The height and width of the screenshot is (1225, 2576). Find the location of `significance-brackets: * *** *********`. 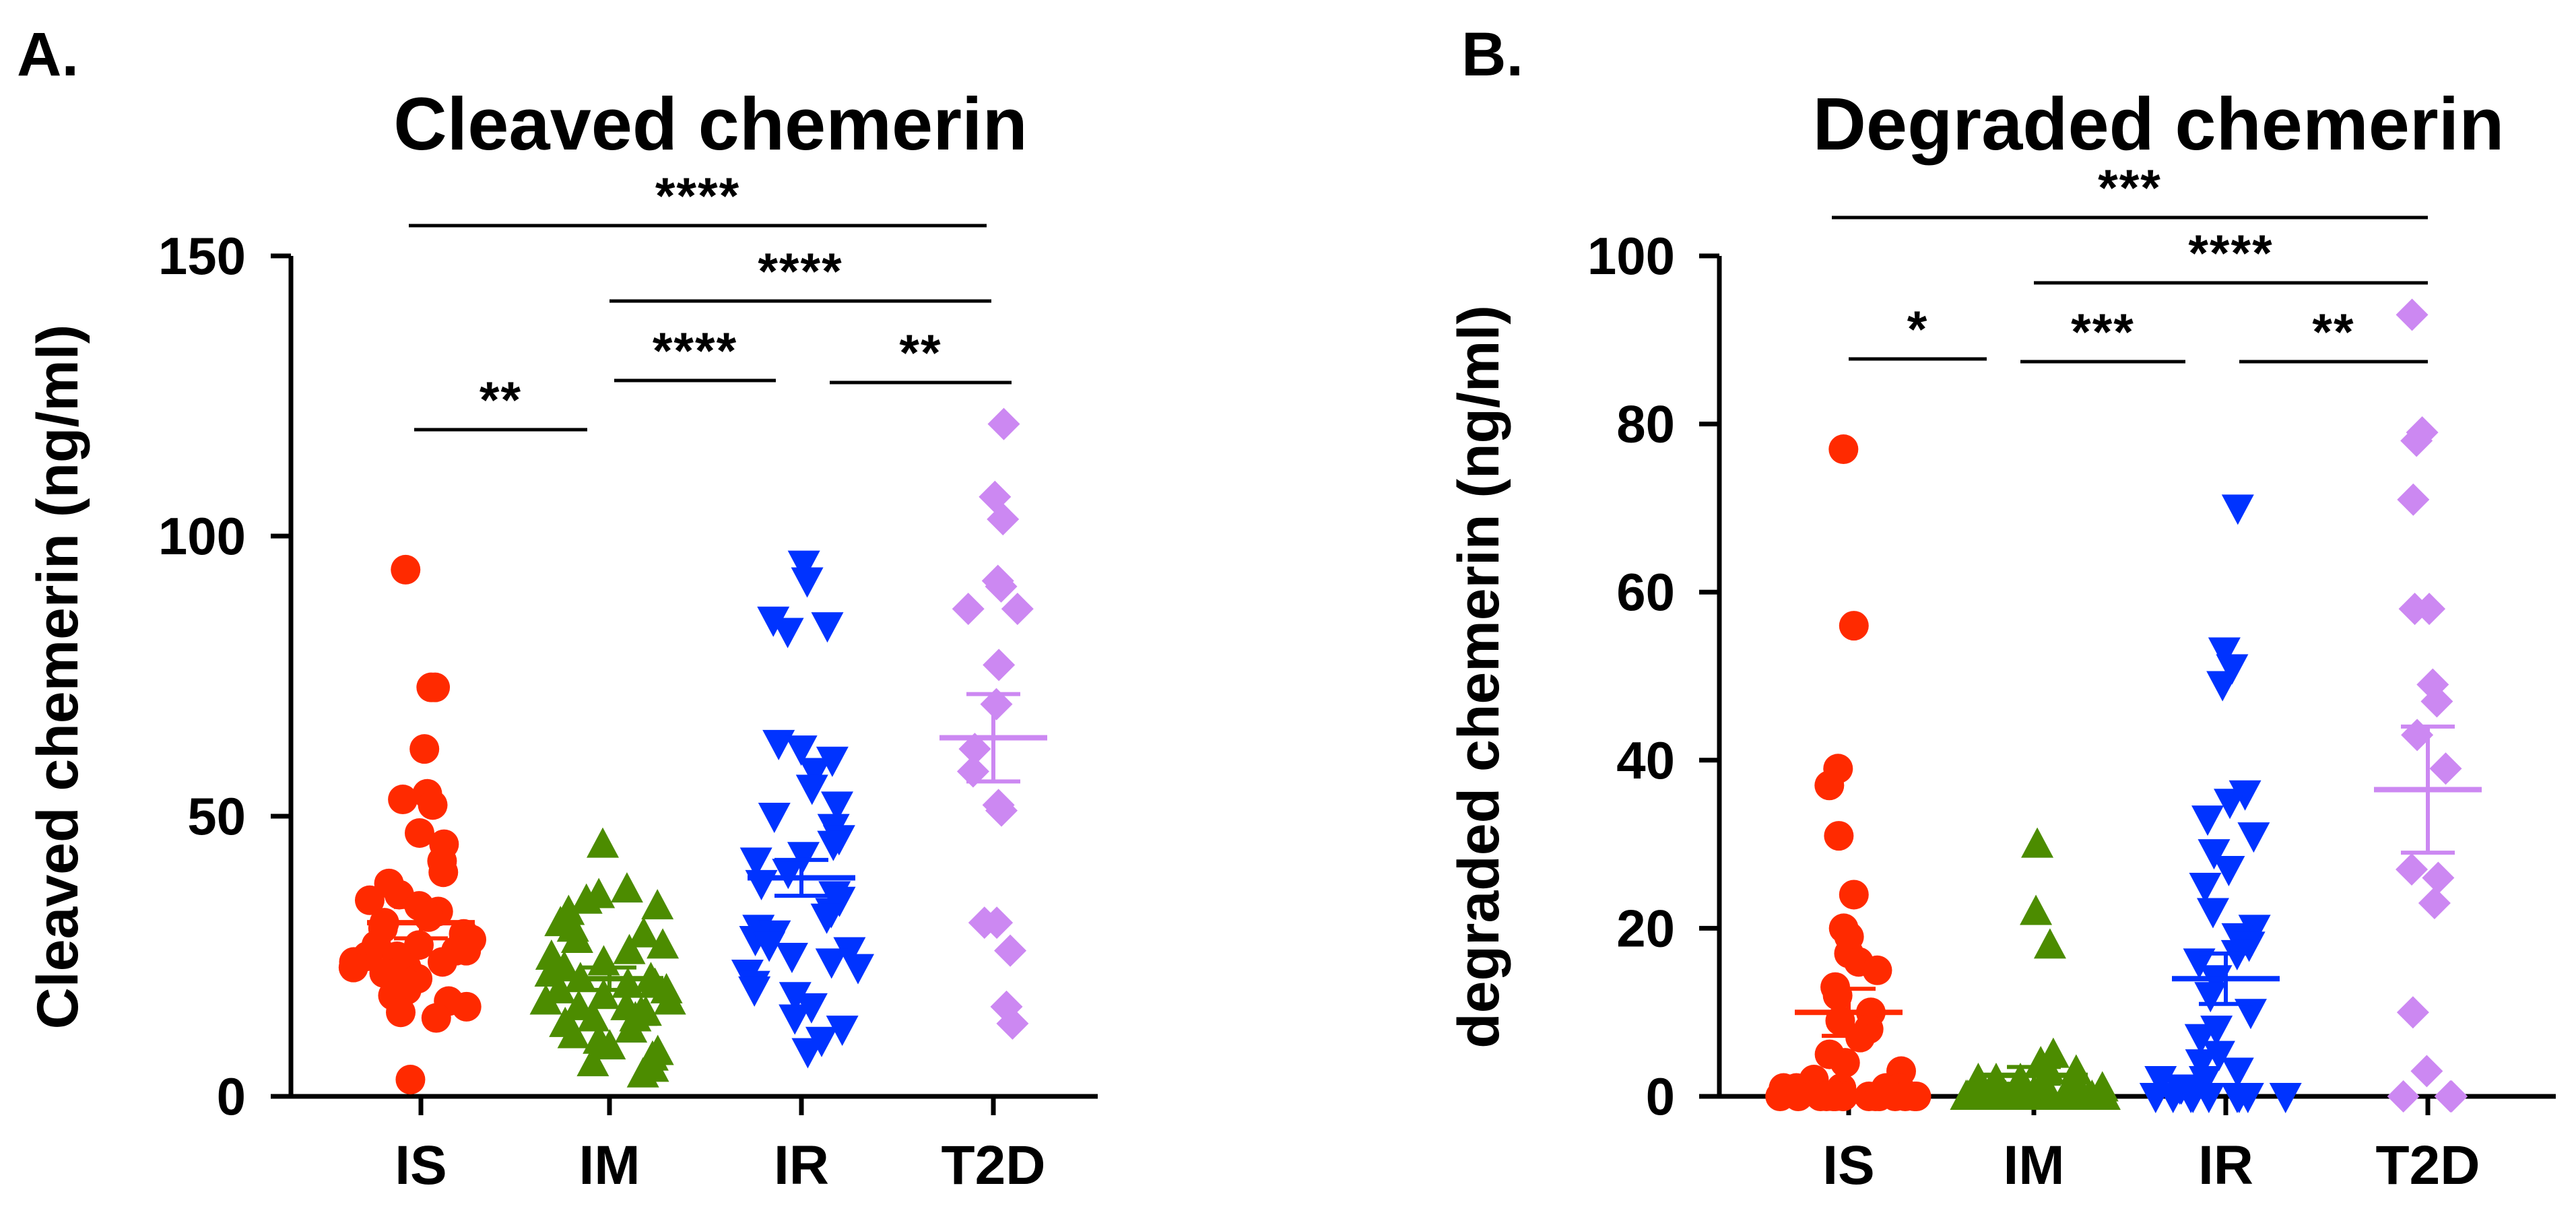

significance-brackets: * *** ********* is located at coordinates (2130, 262).